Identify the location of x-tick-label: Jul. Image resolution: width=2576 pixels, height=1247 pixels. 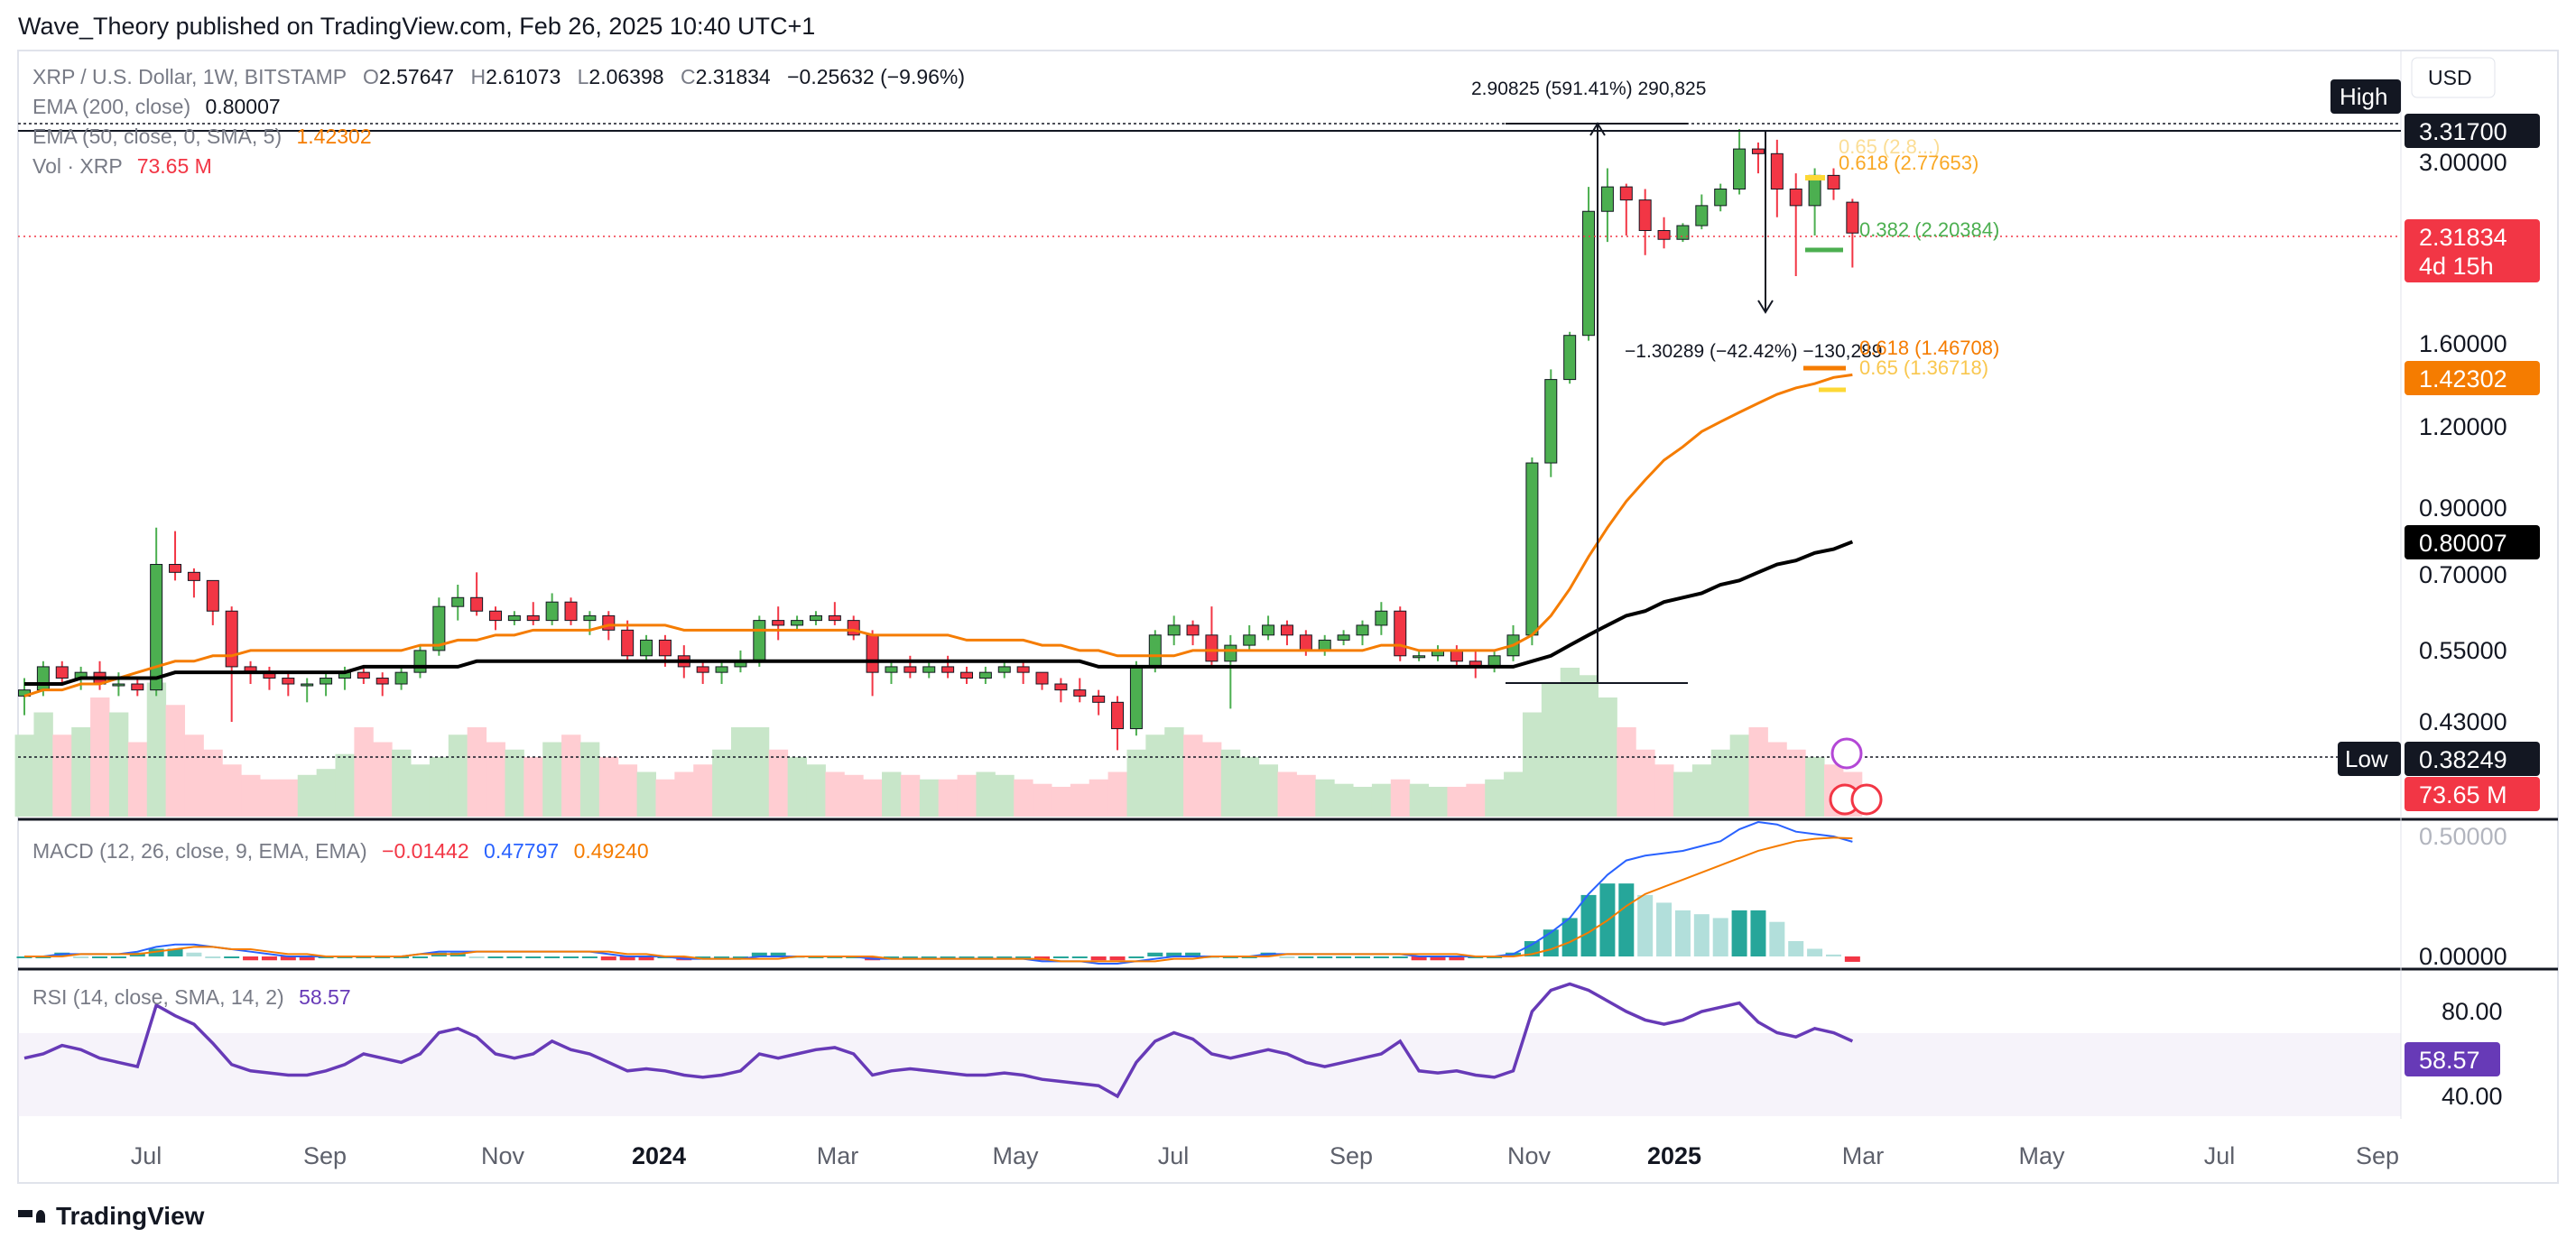
(1174, 1155).